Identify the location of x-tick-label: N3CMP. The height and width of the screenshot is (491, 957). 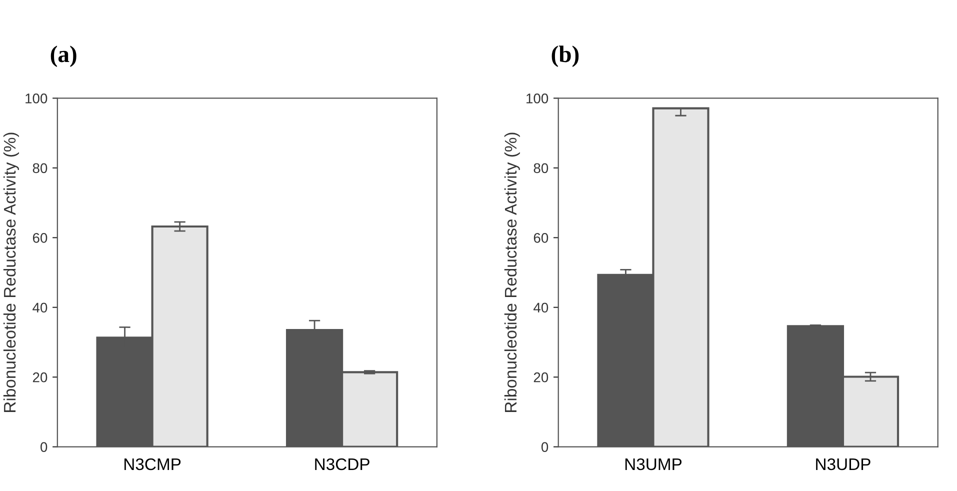
(152, 464).